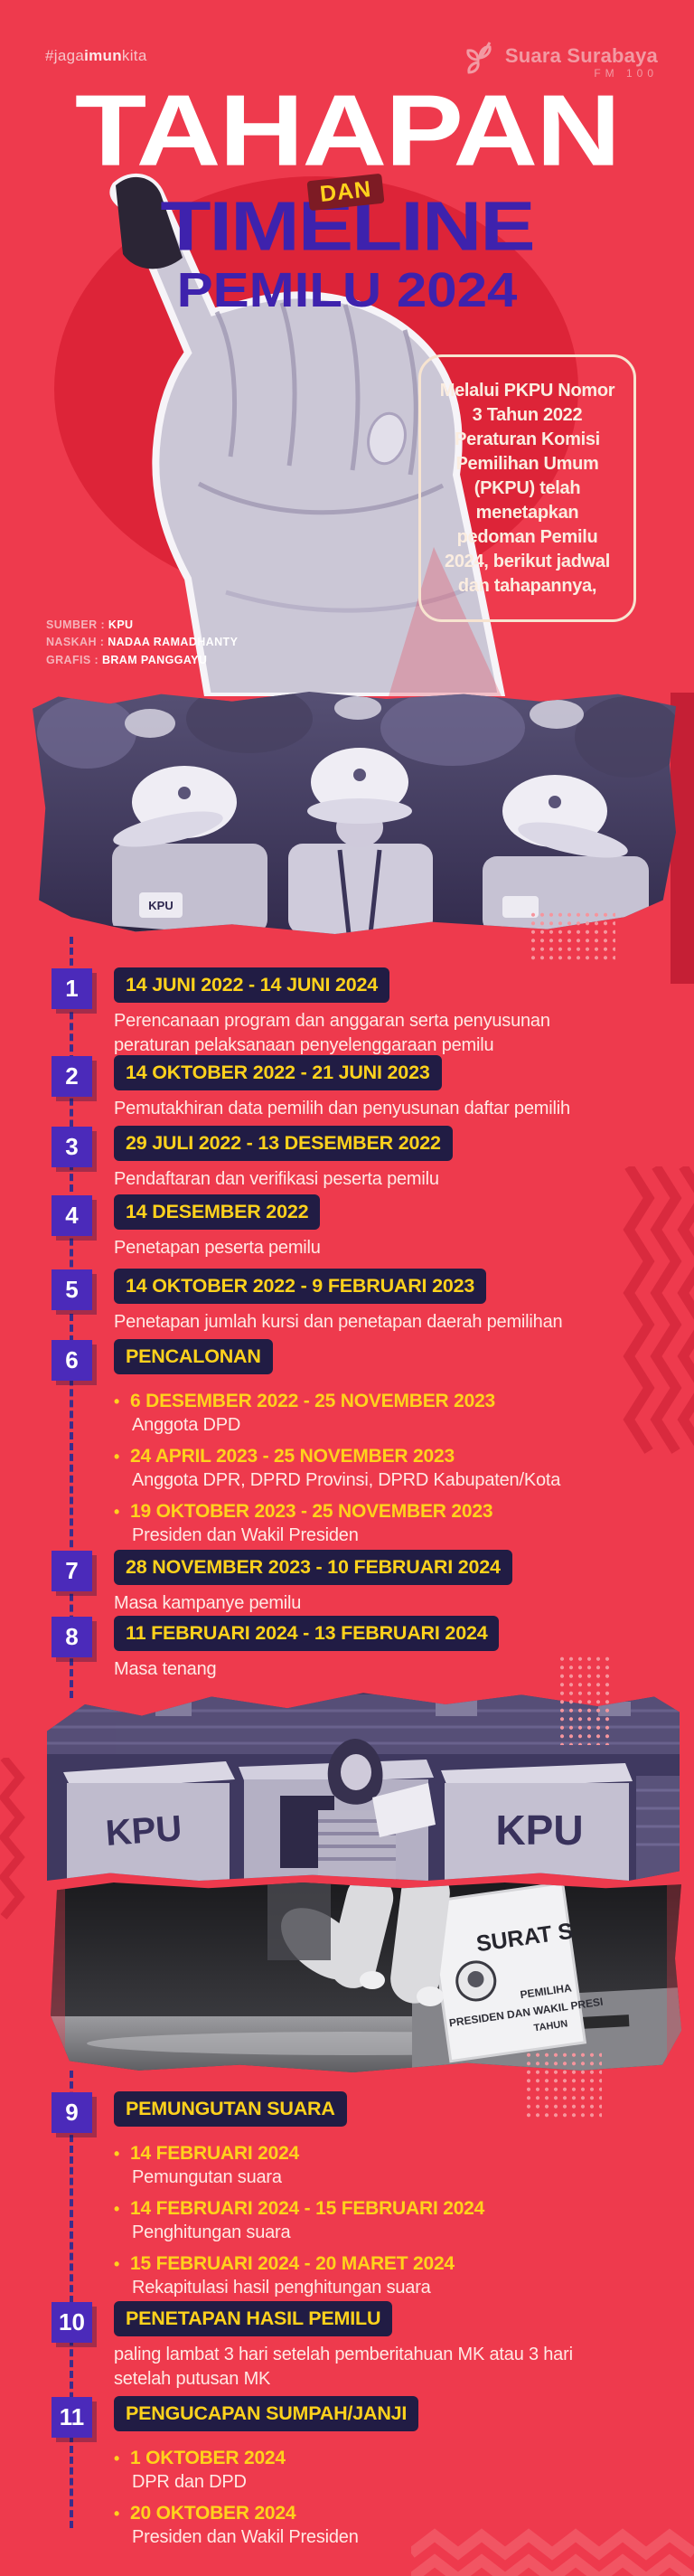  What do you see at coordinates (278, 1072) in the screenshot?
I see `timeline-date-badge: 14 OKTOBER 2022 - 21 JUNI 2023` at bounding box center [278, 1072].